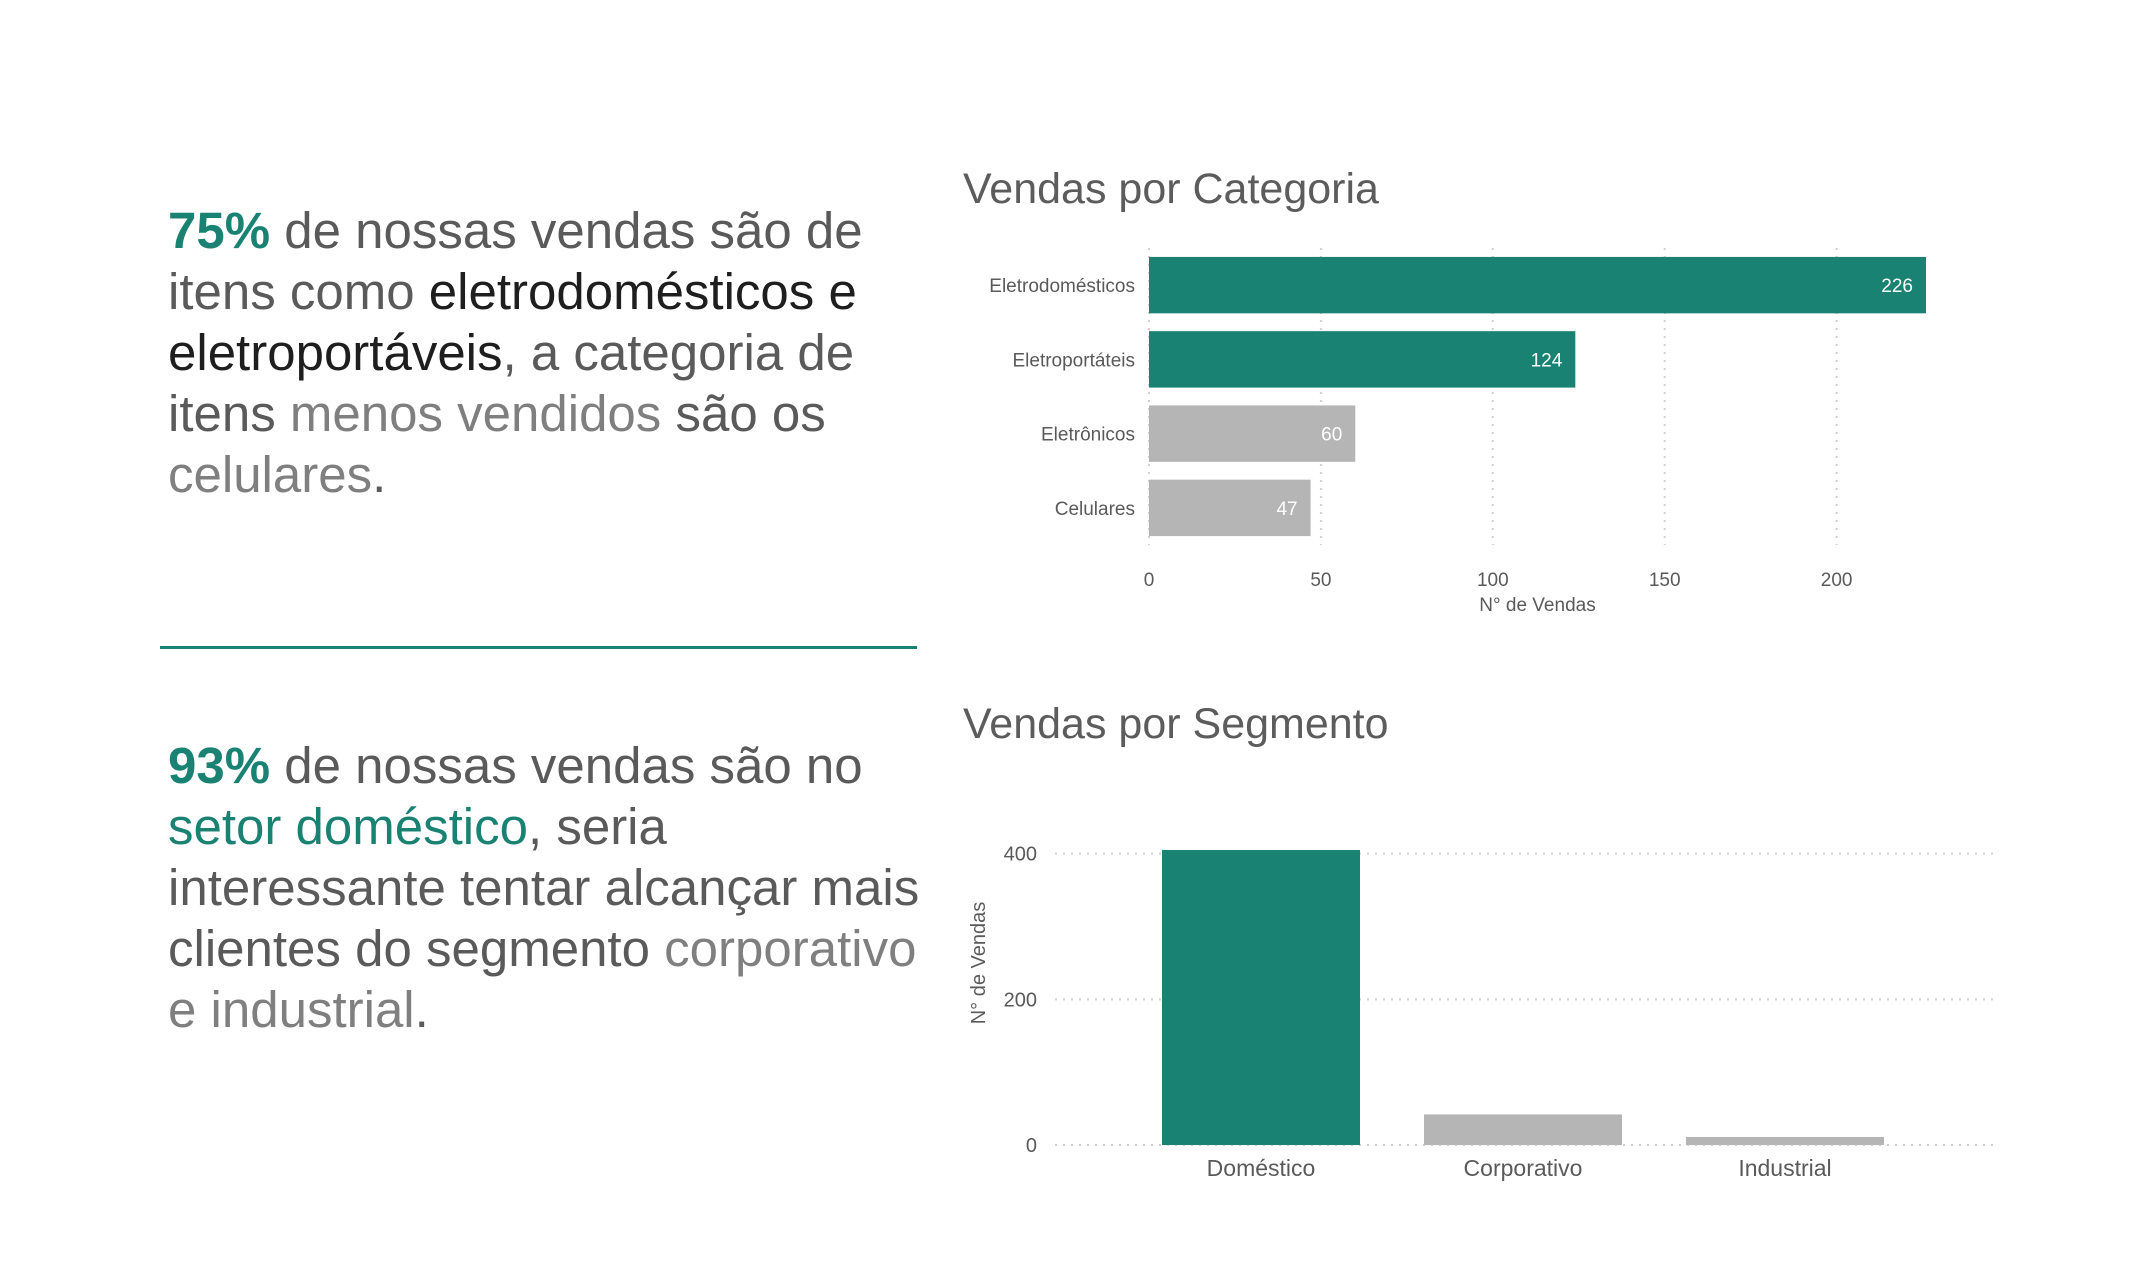  I want to click on category-label: Corporativo, so click(1523, 1168).